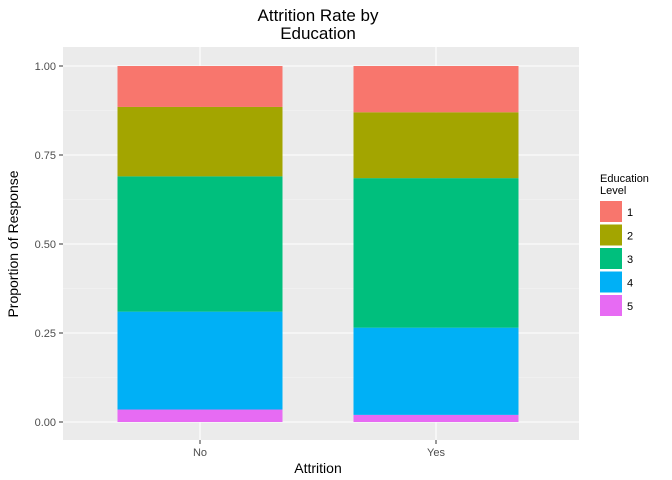 Image resolution: width=672 pixels, height=480 pixels. What do you see at coordinates (200, 453) in the screenshot?
I see `x-tick-label-no: No` at bounding box center [200, 453].